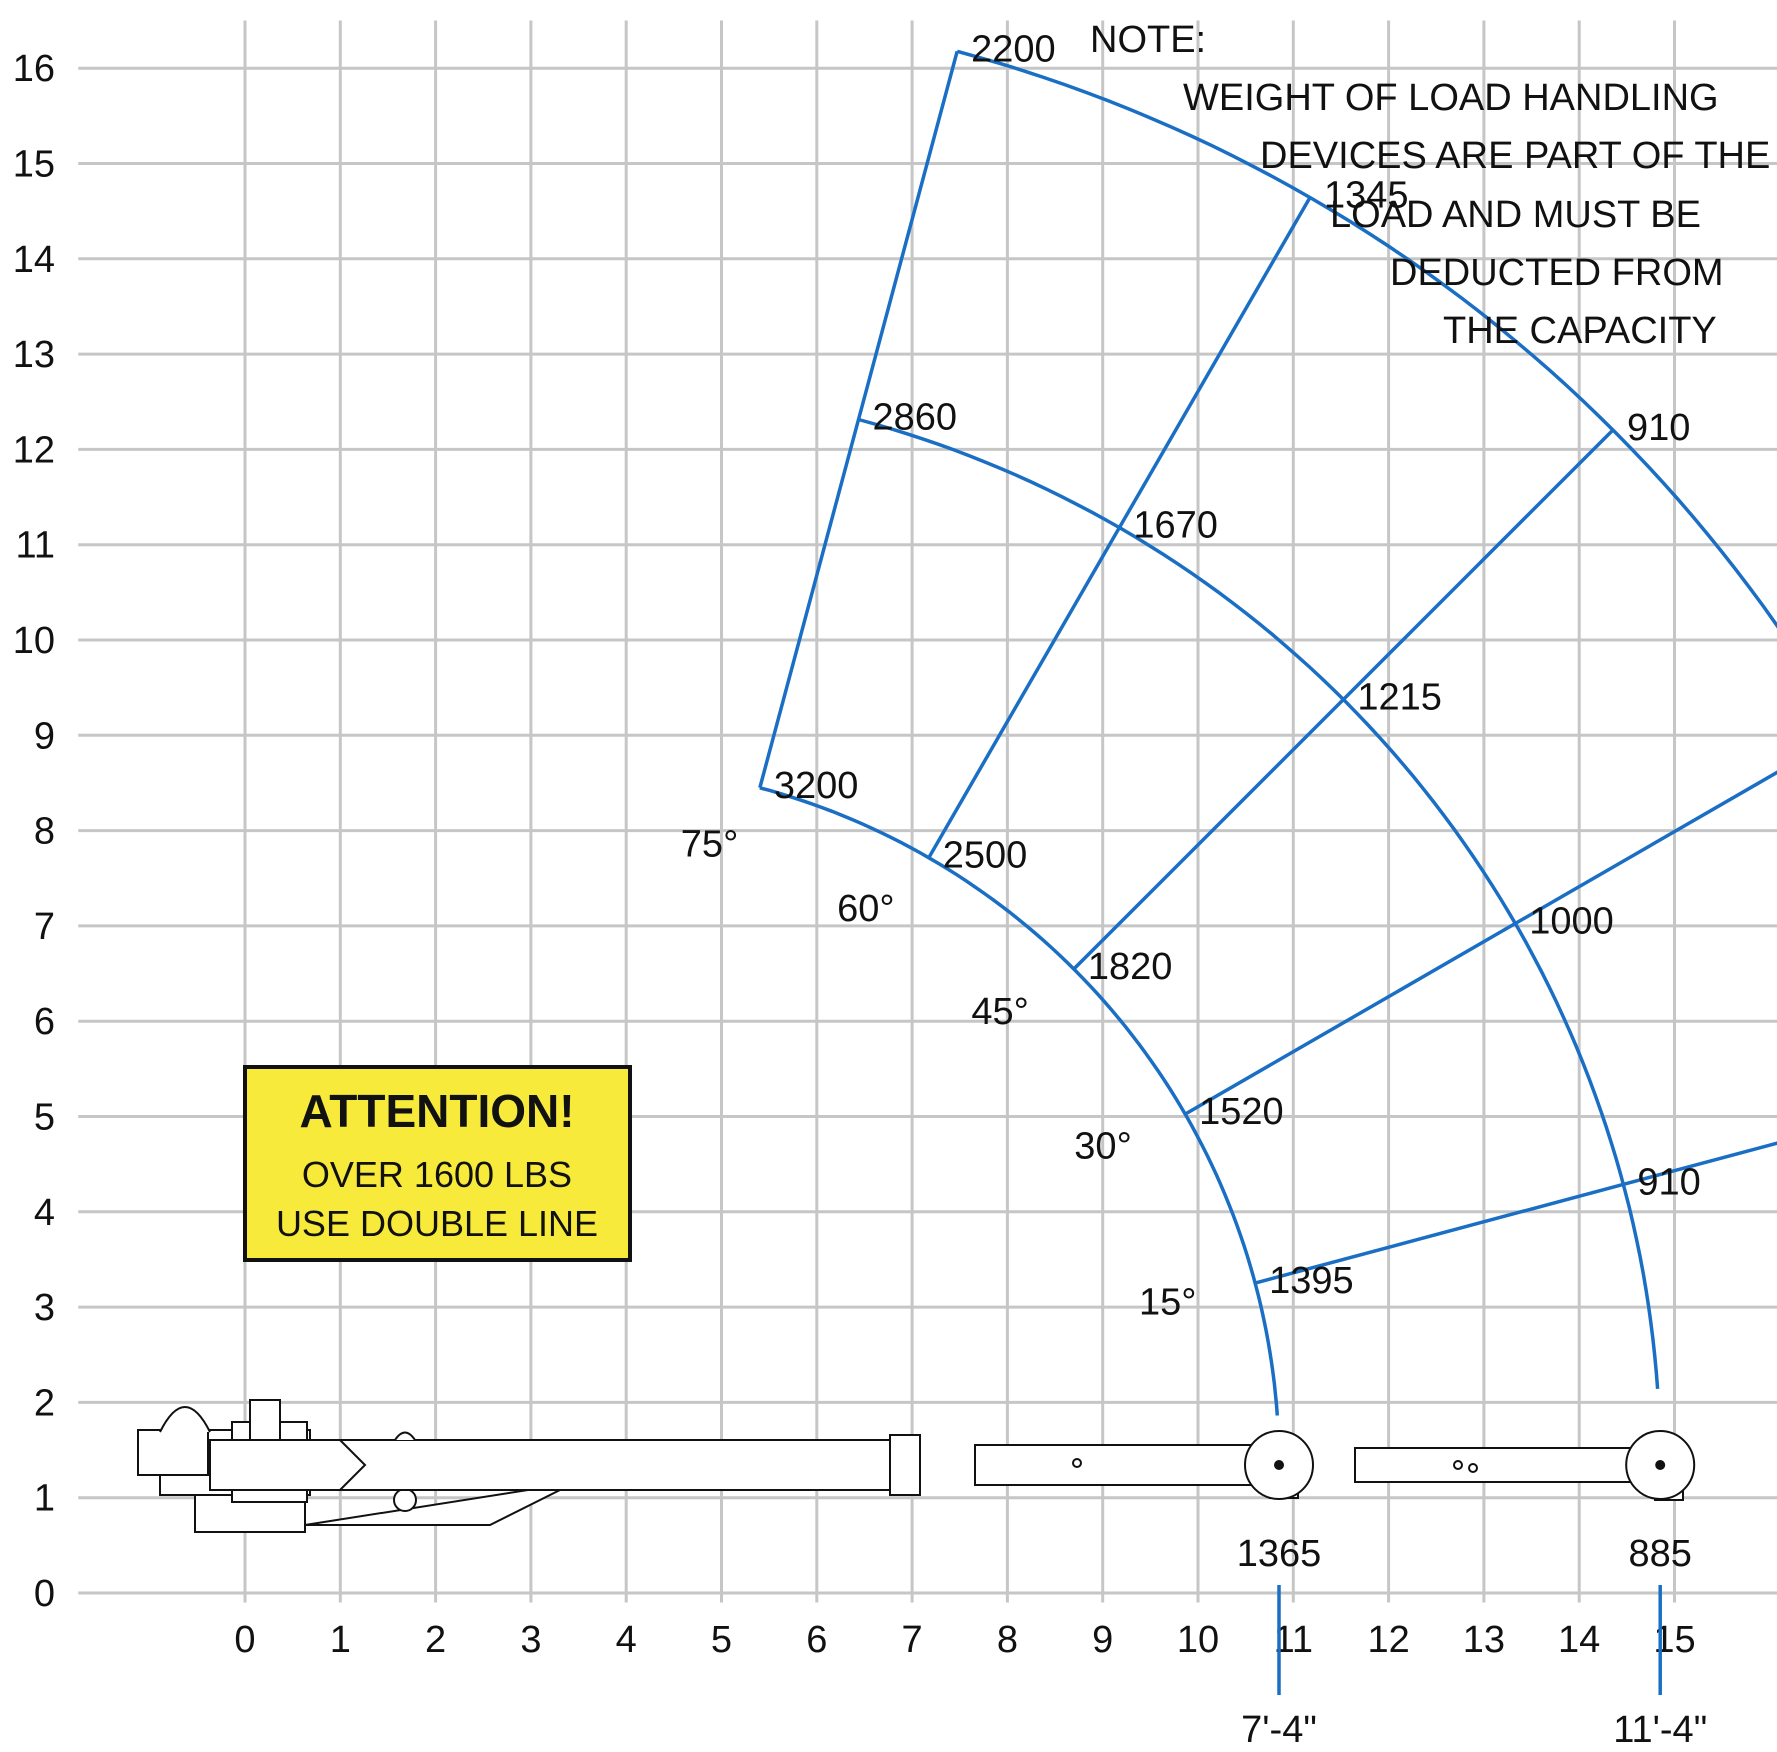 The height and width of the screenshot is (1752, 1777). I want to click on capacity-label: 1215, so click(1399, 697).